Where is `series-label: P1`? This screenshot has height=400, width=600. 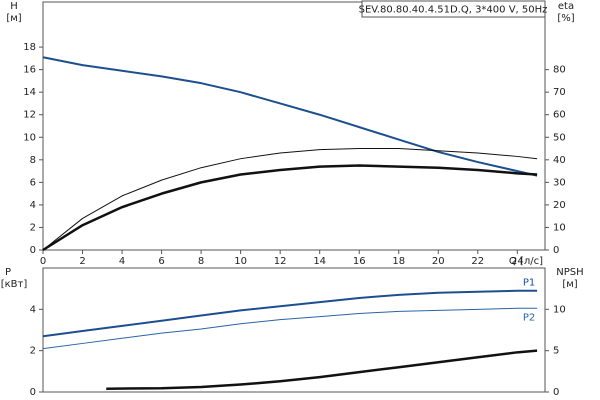
series-label: P1 is located at coordinates (529, 283).